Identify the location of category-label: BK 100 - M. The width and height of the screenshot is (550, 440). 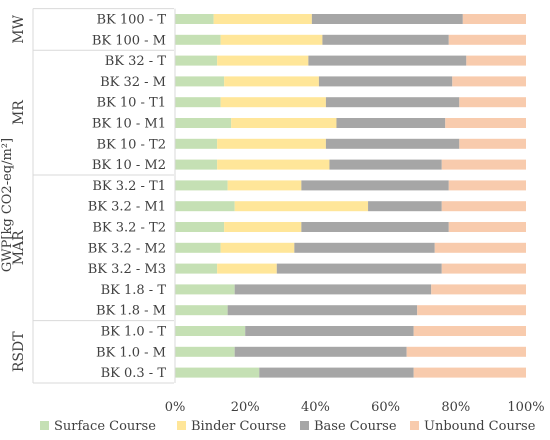
(129, 40).